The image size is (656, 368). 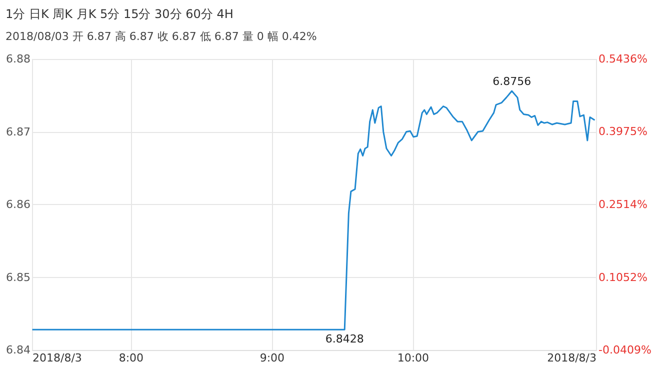 What do you see at coordinates (623, 204) in the screenshot?
I see `y2-tick-label: 0.2514%` at bounding box center [623, 204].